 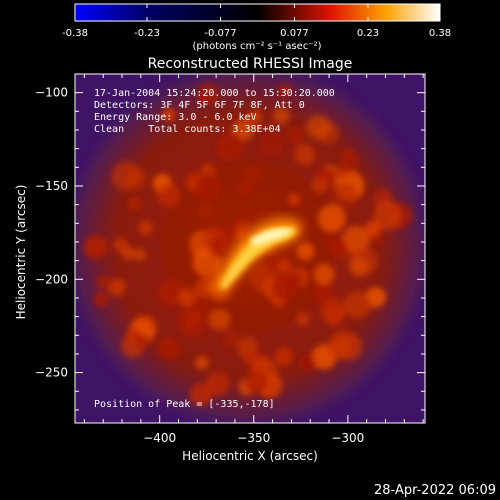 What do you see at coordinates (256, 33) in the screenshot?
I see `colorbar-tick-labels: -0.38 -0.23 -0.077 0.077 0.23 0.38` at bounding box center [256, 33].